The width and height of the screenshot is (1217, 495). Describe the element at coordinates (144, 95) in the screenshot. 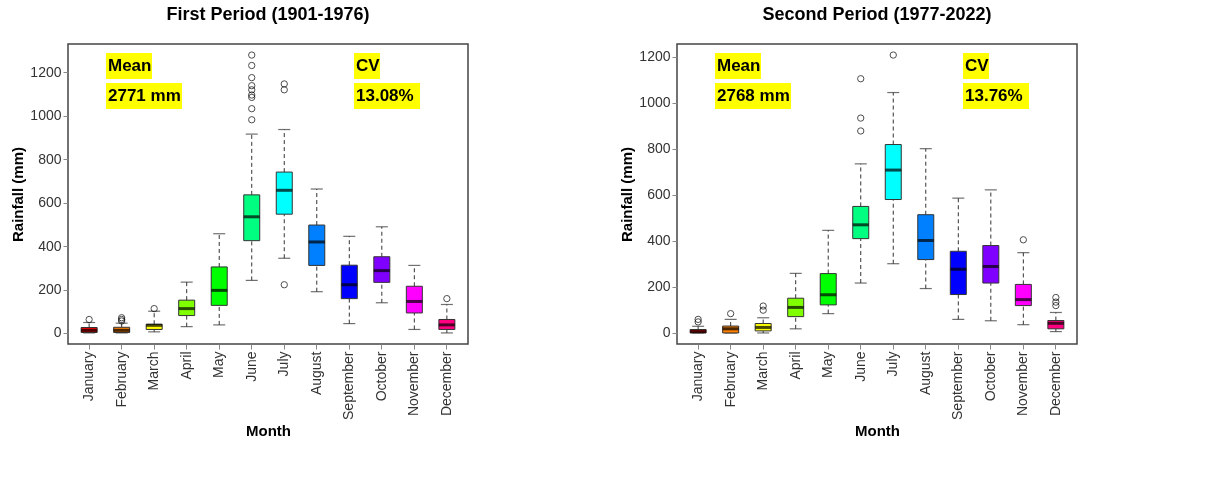

I see `annotation: 2771 mm` at that location.